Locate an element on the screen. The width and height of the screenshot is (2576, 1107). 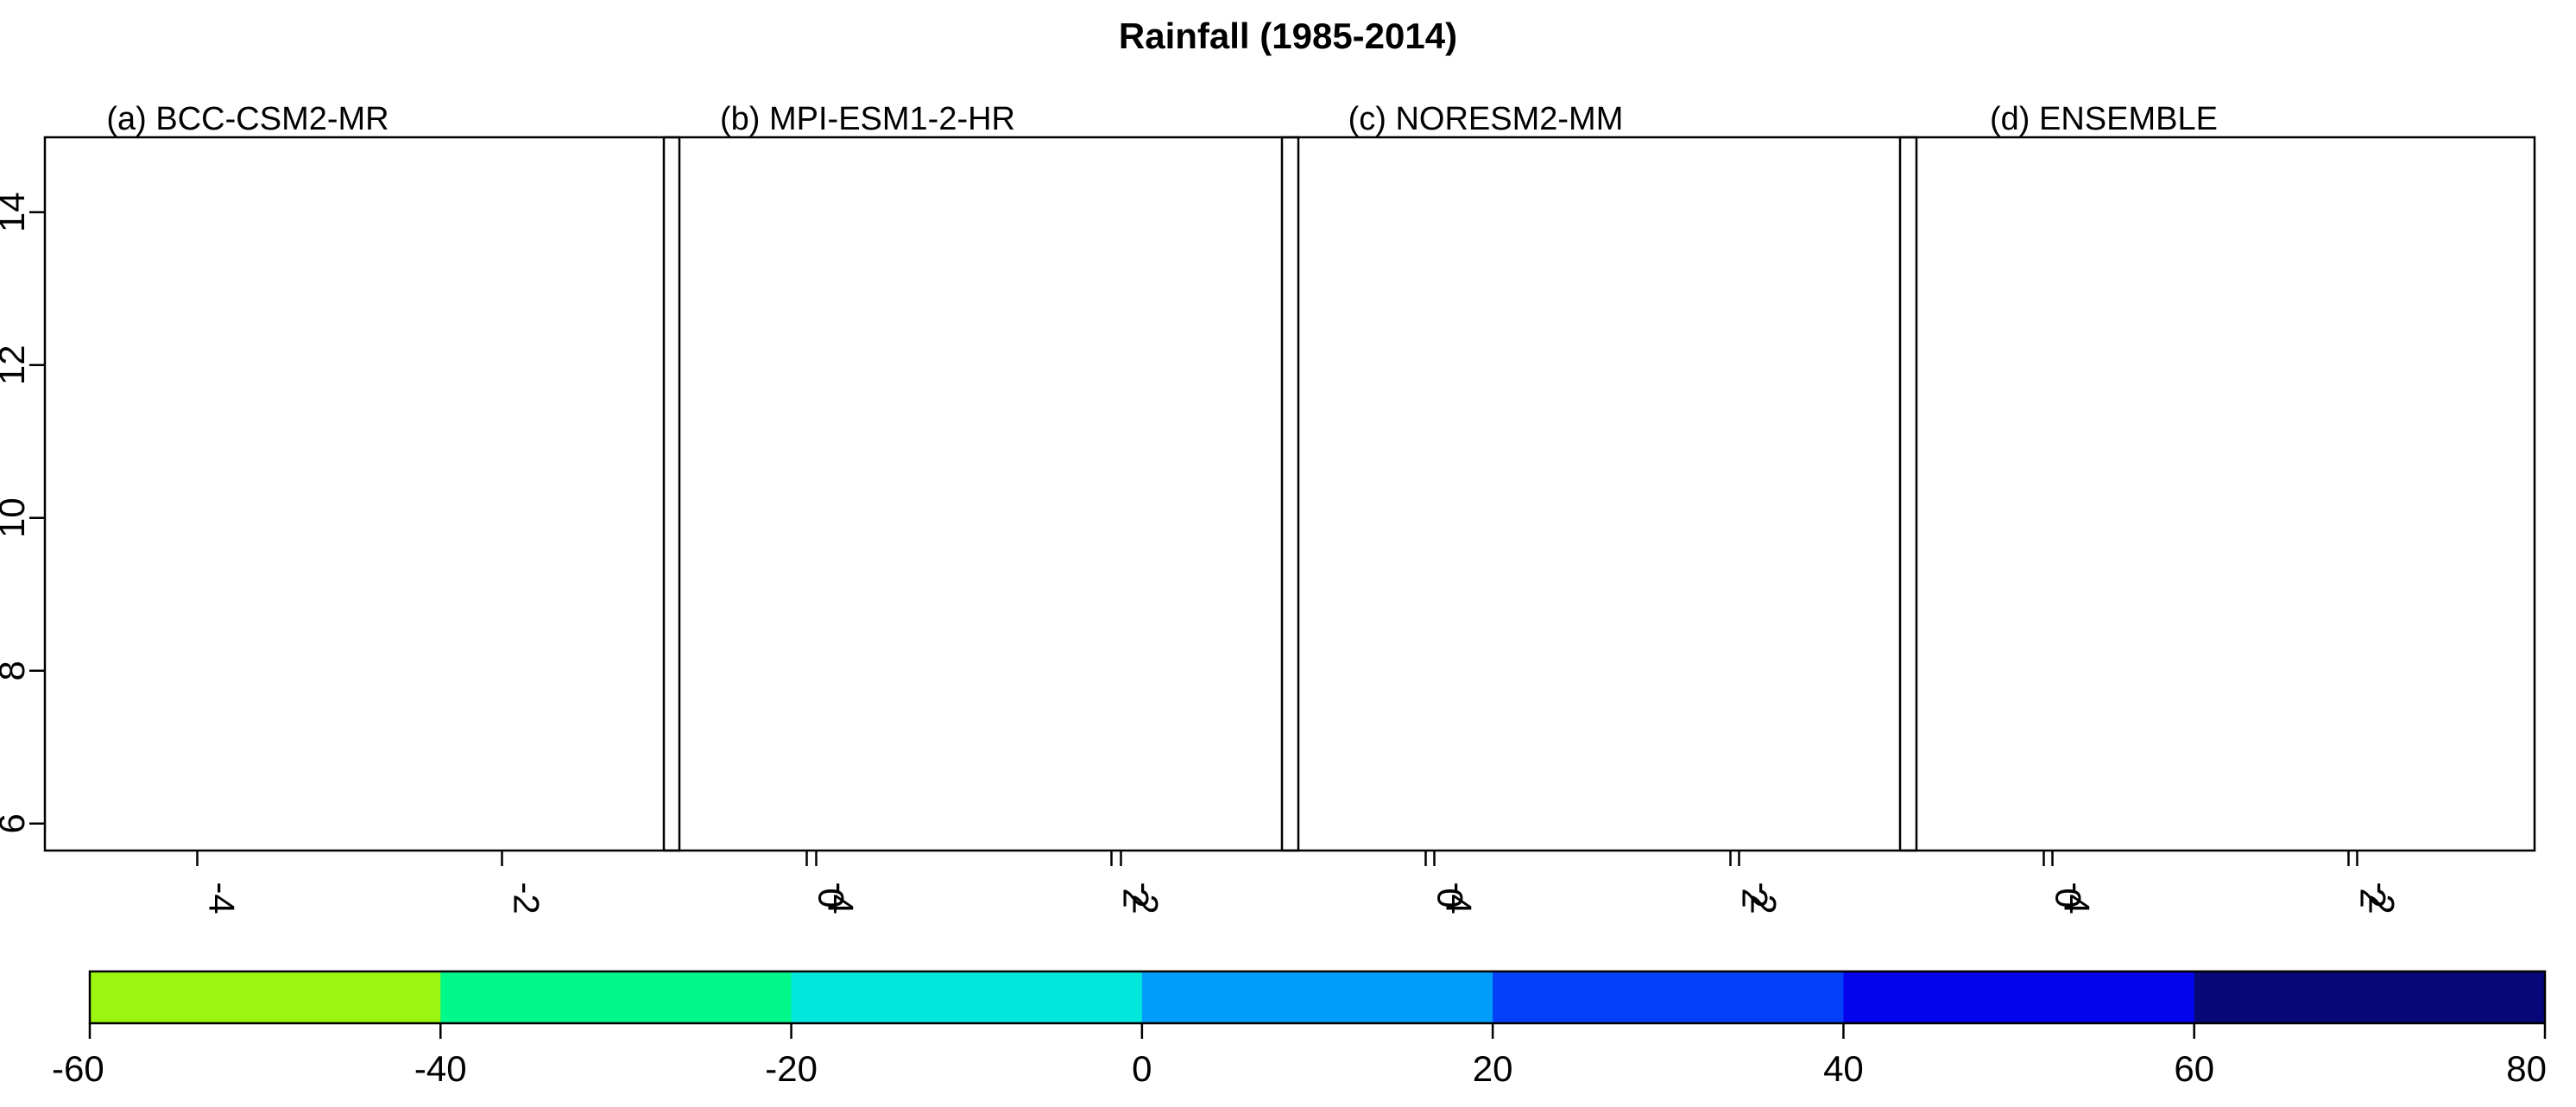
legend-tick-label: 60 is located at coordinates (2194, 1068).